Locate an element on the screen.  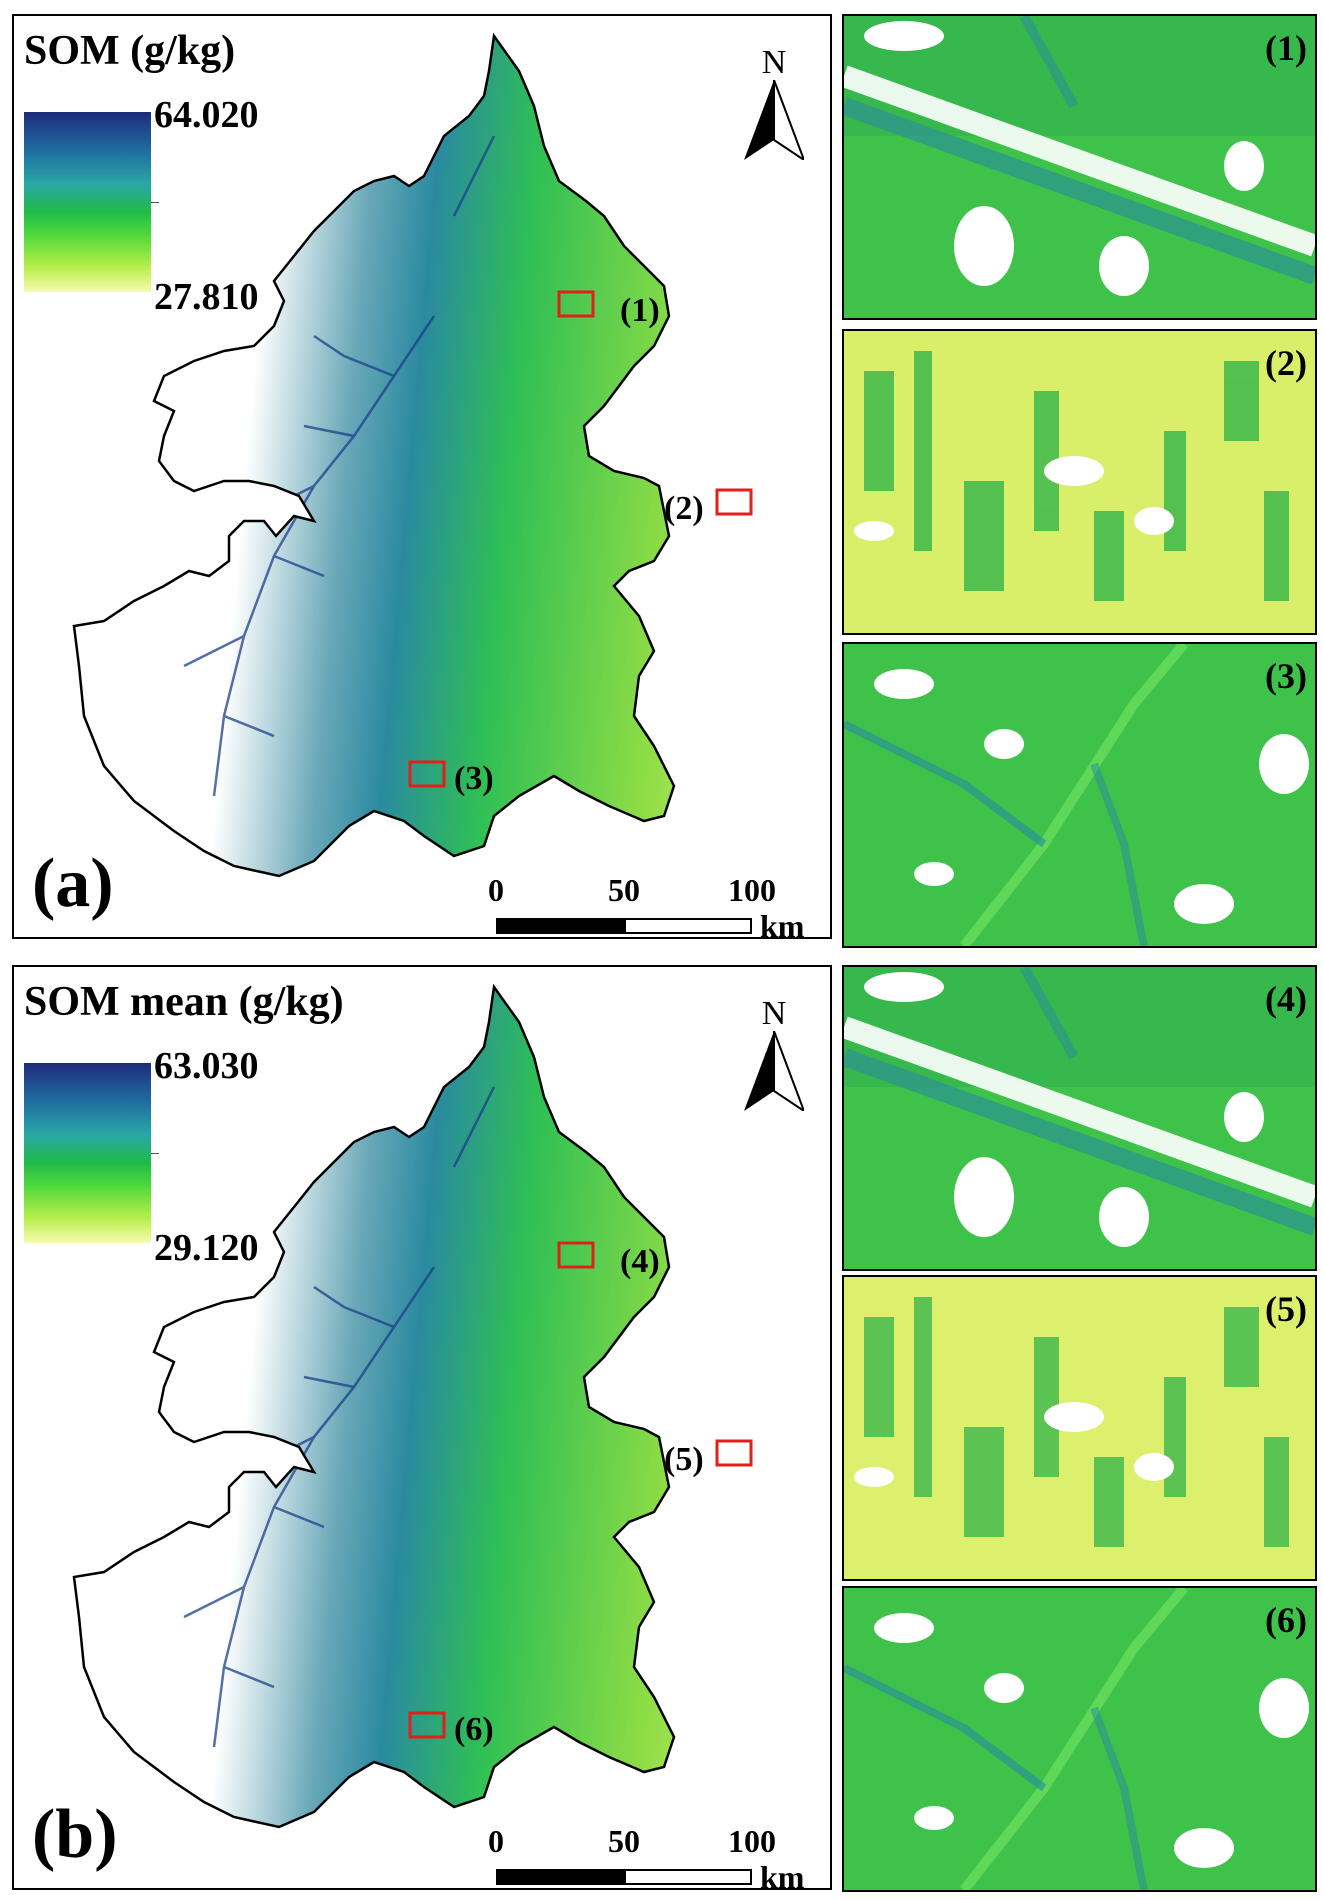
legend-max-value: 64.020 is located at coordinates (206, 115).